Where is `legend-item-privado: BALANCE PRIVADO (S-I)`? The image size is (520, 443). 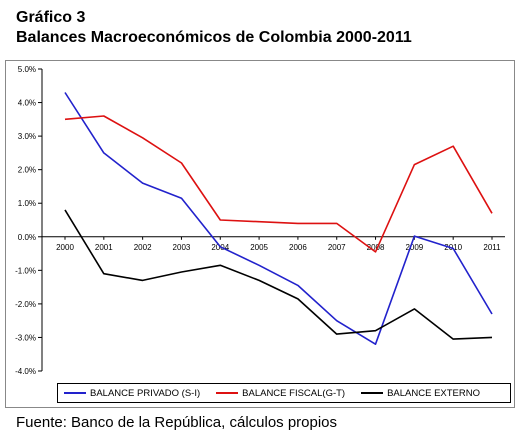 legend-item-privado: BALANCE PRIVADO (S-I) is located at coordinates (132, 393).